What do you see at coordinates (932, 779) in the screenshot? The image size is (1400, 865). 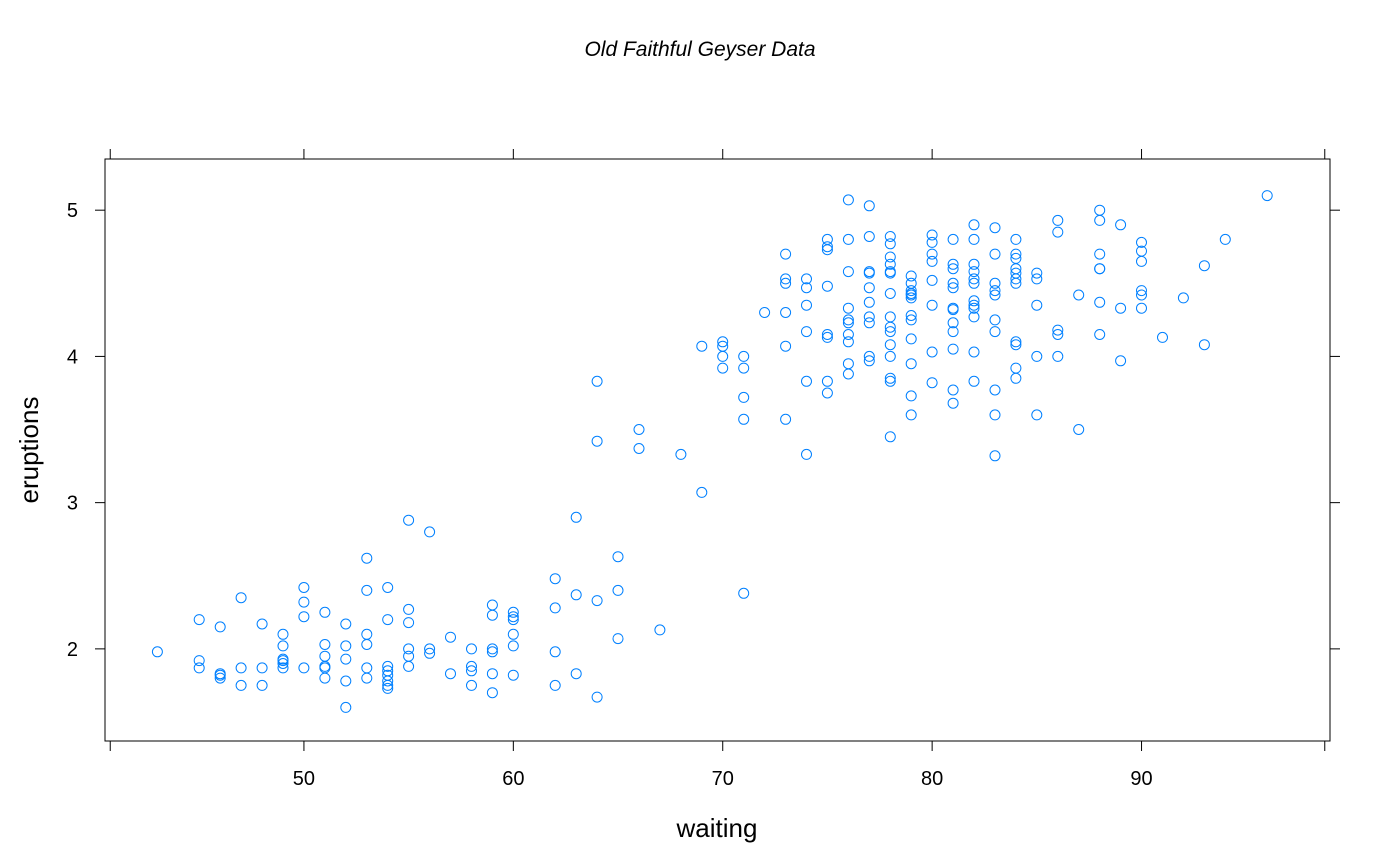 I see `x-tick-label: 80` at bounding box center [932, 779].